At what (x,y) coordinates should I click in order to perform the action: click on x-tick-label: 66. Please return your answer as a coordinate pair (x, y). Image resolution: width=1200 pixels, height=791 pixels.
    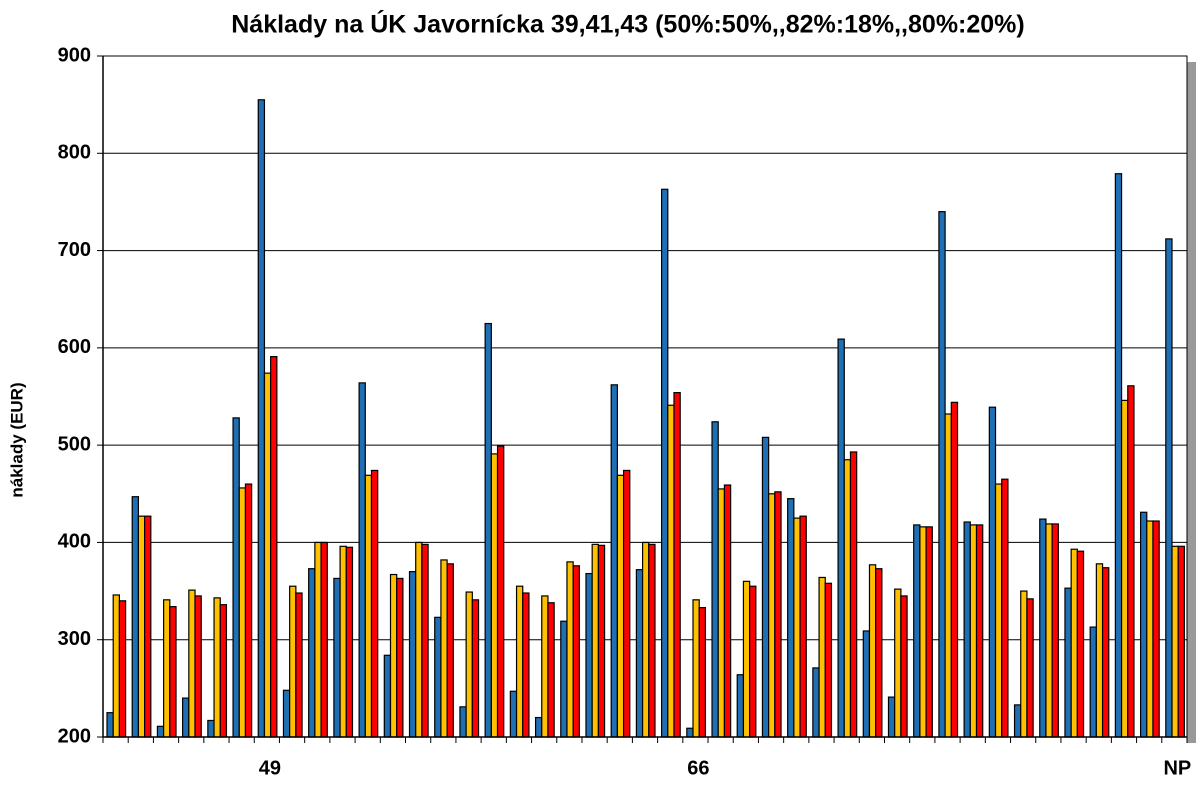
    Looking at the image, I should click on (698, 768).